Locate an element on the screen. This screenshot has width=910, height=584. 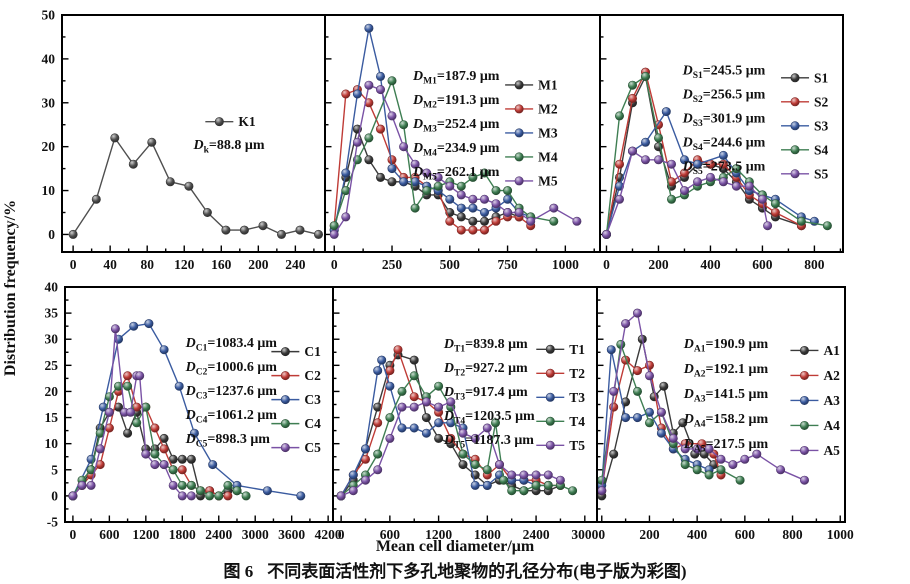
mean-diameter-annotation-S5: DS5=273.5 μm is located at coordinates (724, 168).